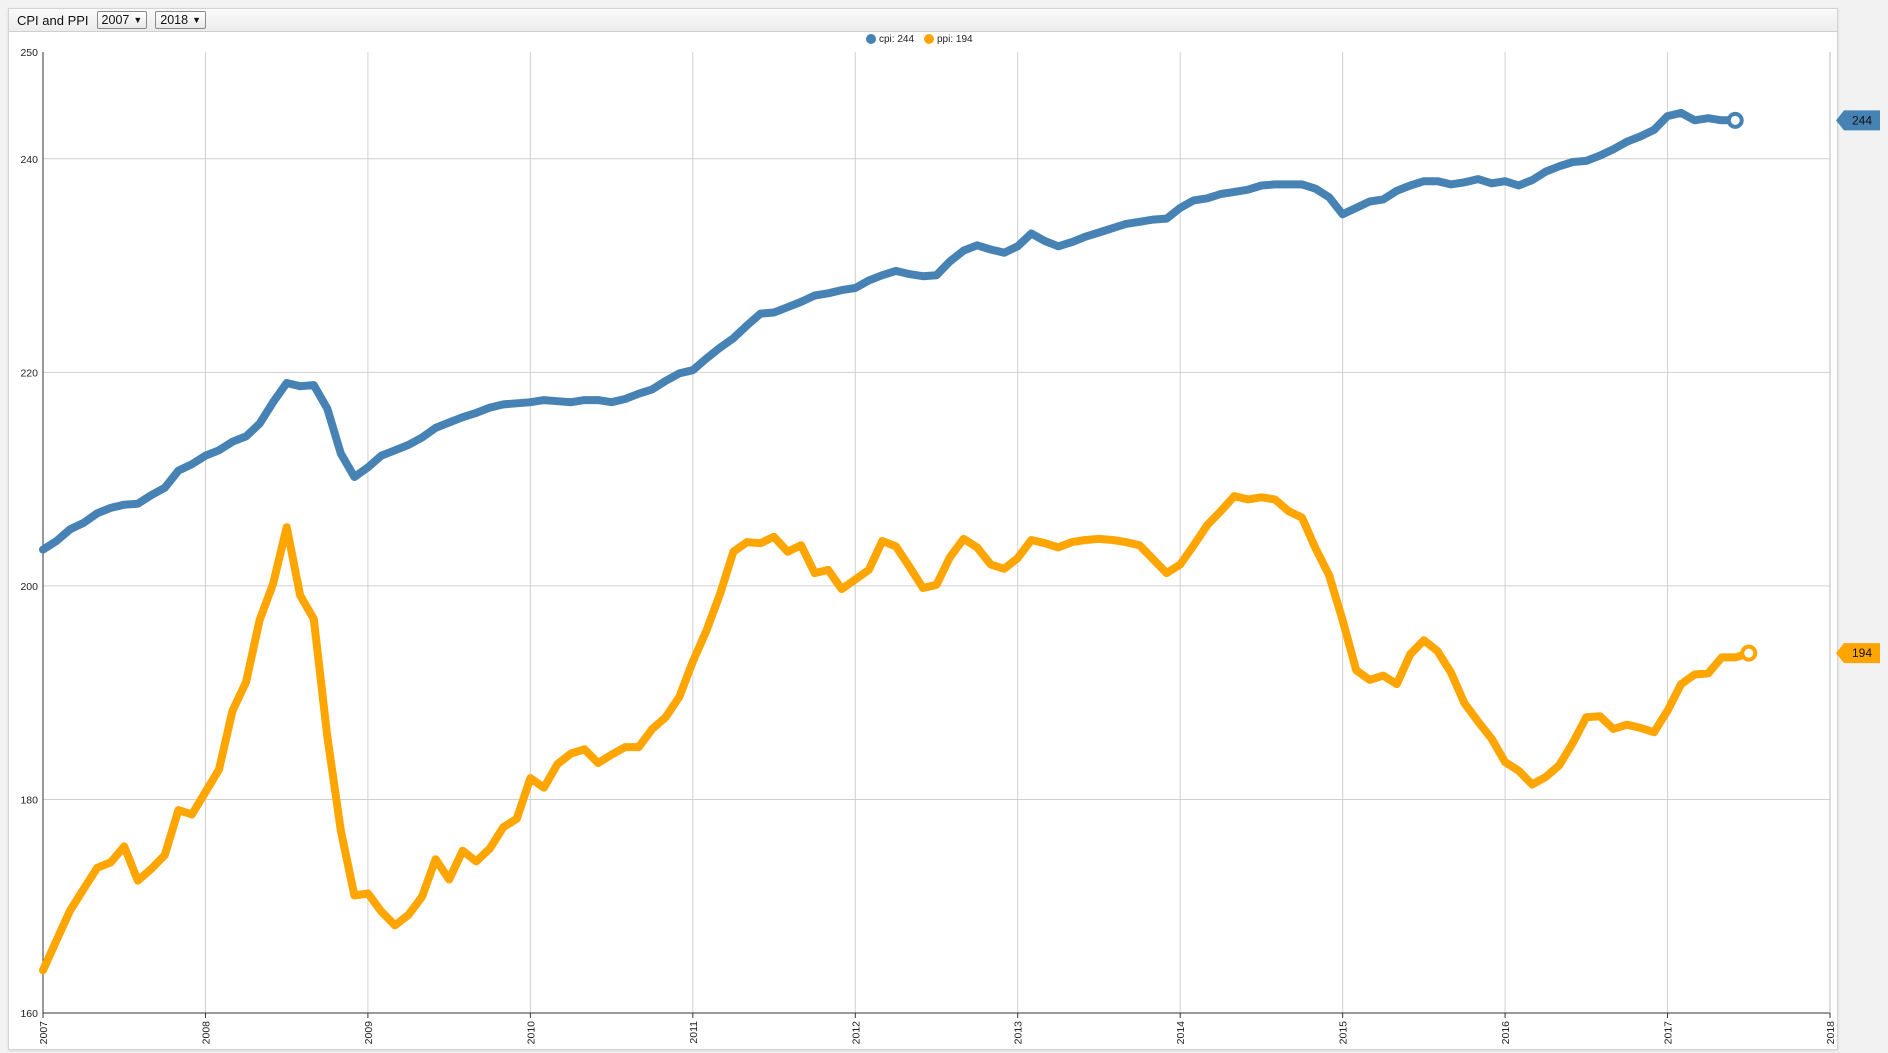 Image resolution: width=1888 pixels, height=1053 pixels. Describe the element at coordinates (531, 1033) in the screenshot. I see `x-tick-label: 2010` at that location.